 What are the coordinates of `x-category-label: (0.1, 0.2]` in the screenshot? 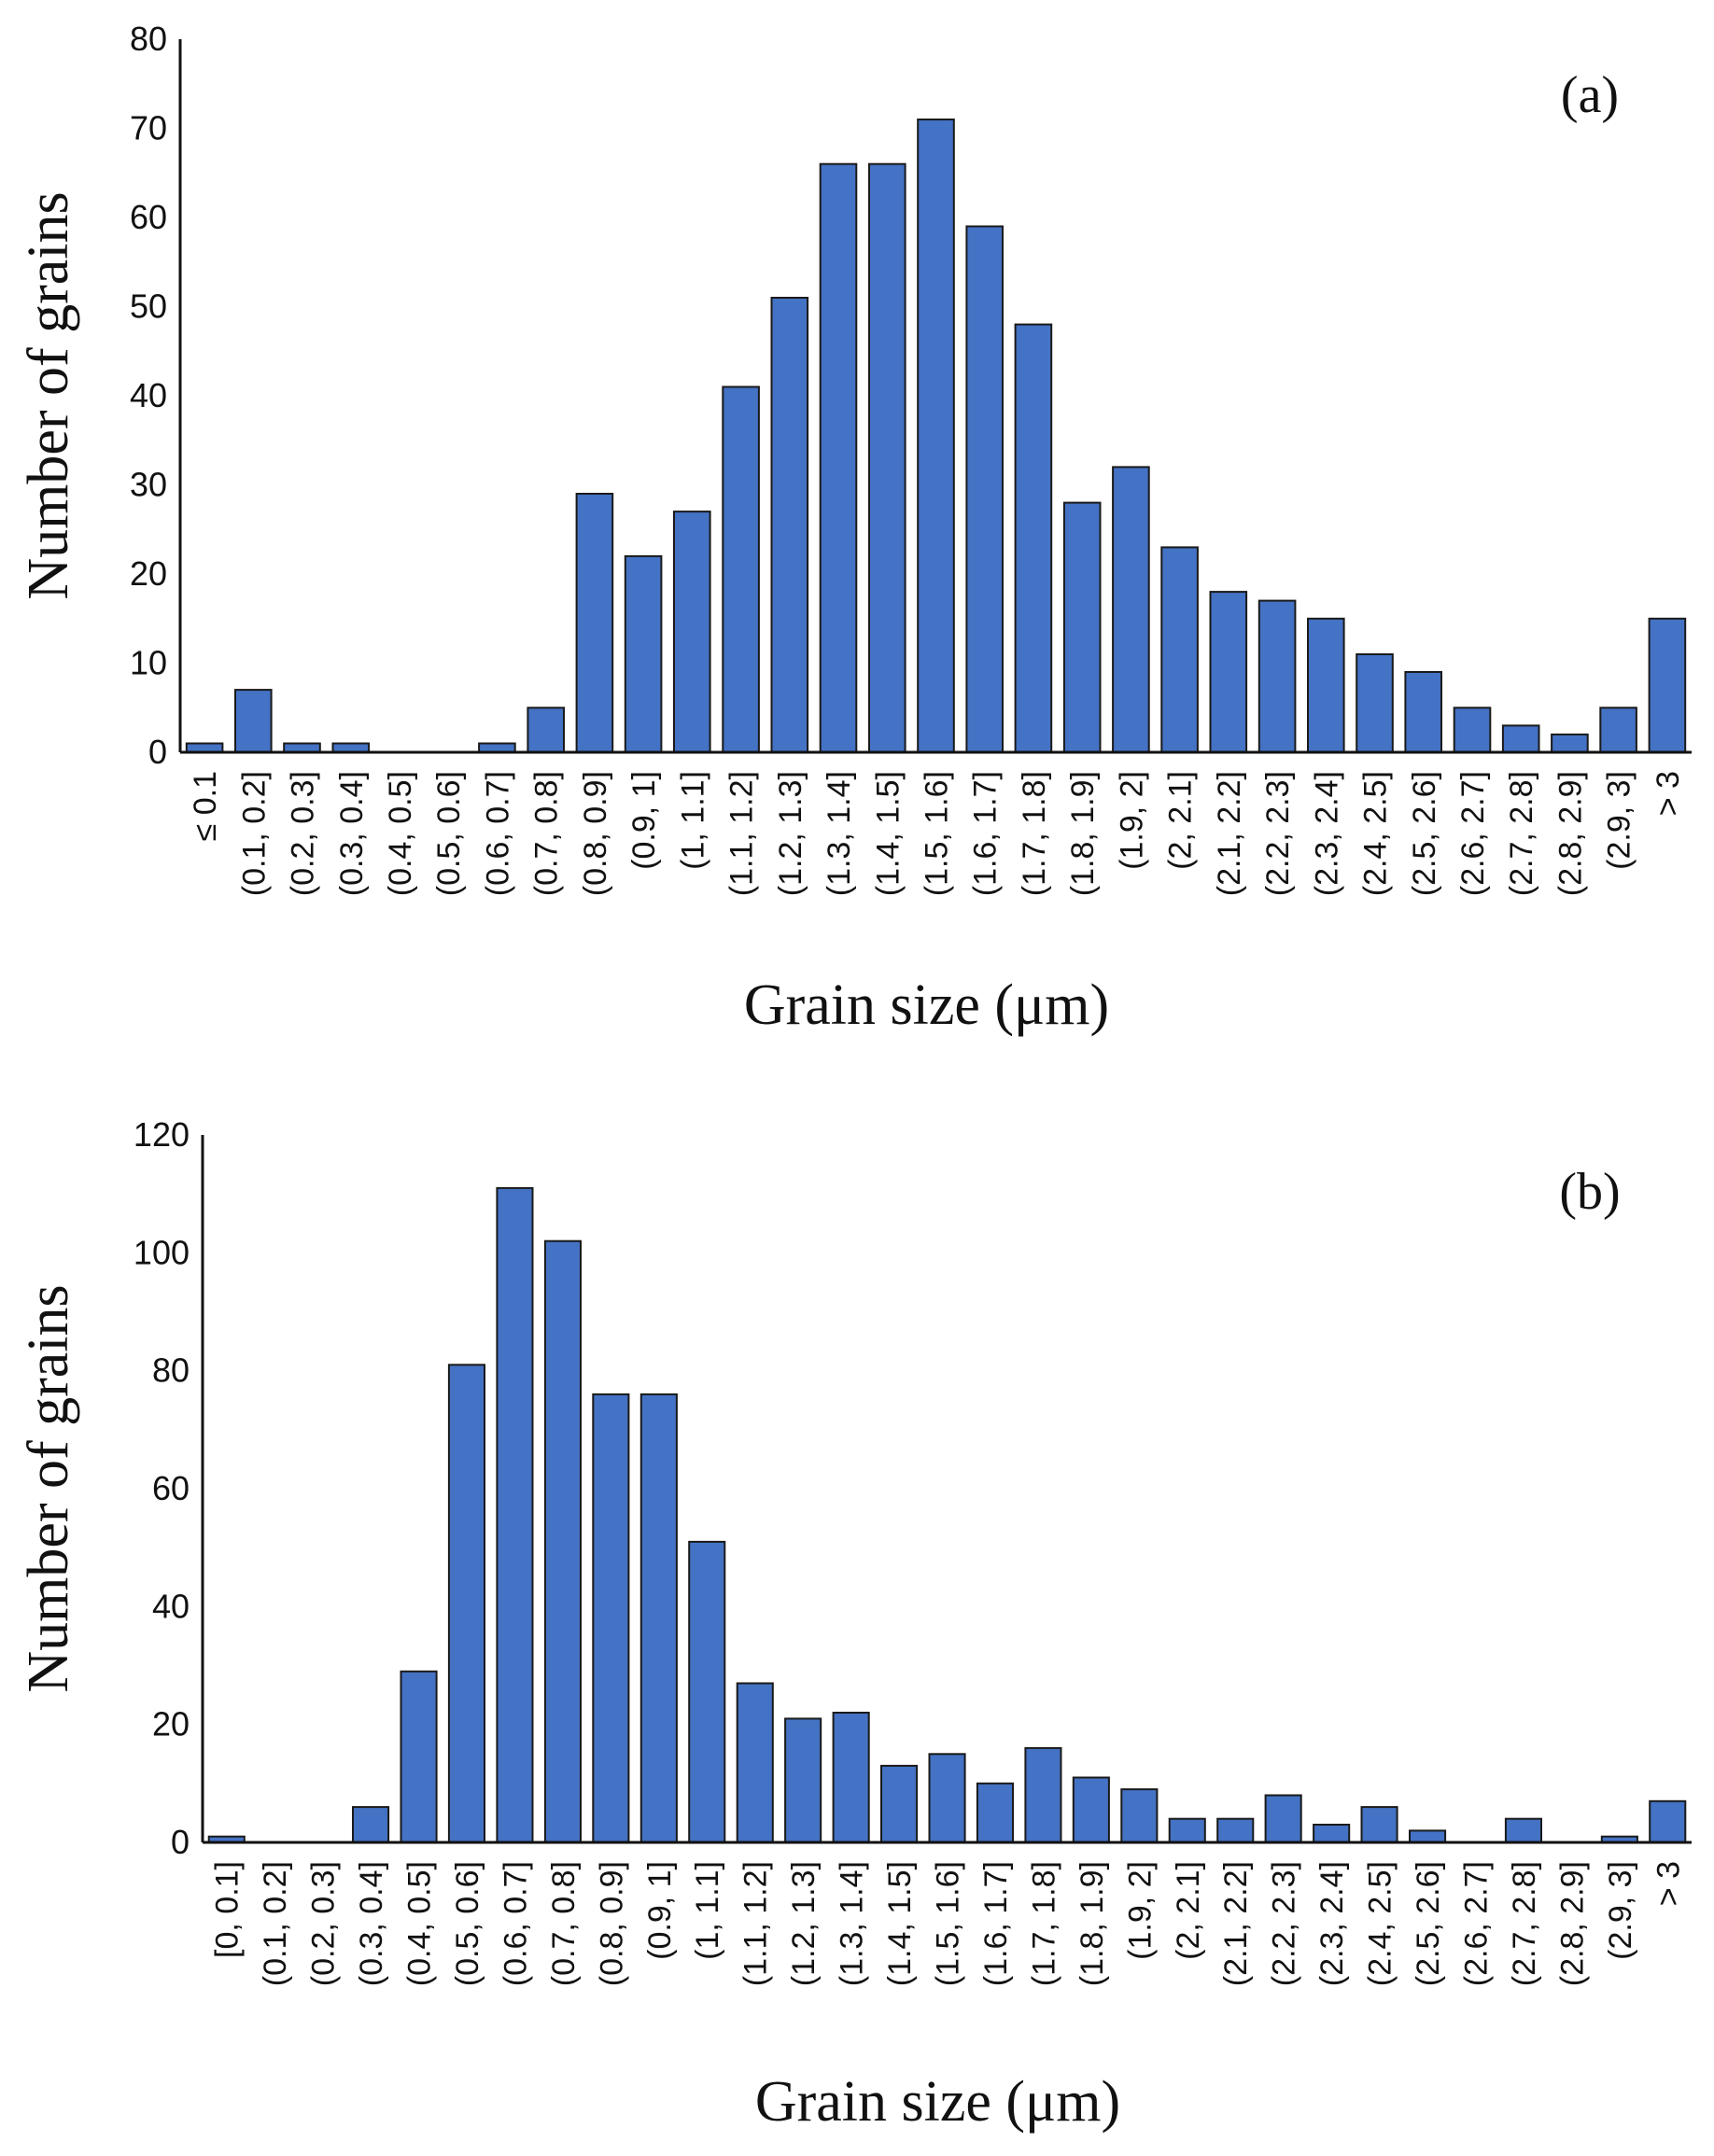 It's located at (254, 833).